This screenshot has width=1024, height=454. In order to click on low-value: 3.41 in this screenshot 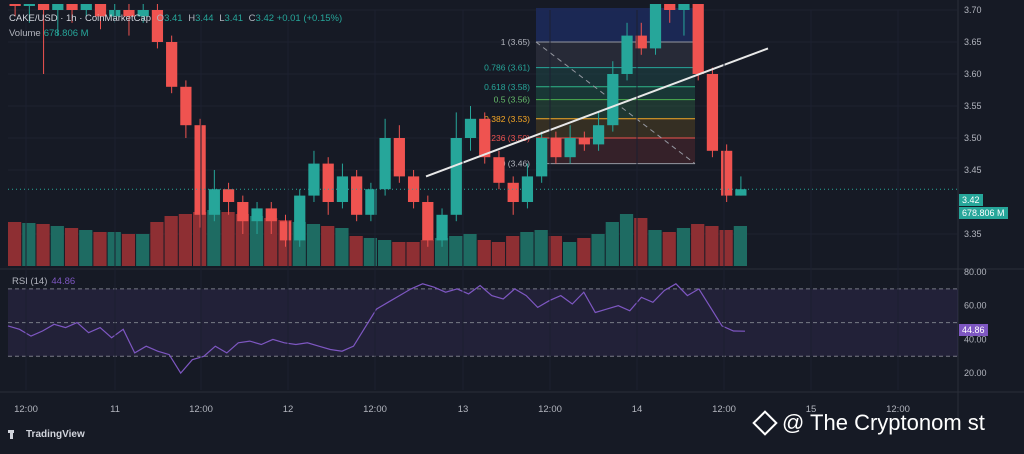, I will do `click(234, 18)`.